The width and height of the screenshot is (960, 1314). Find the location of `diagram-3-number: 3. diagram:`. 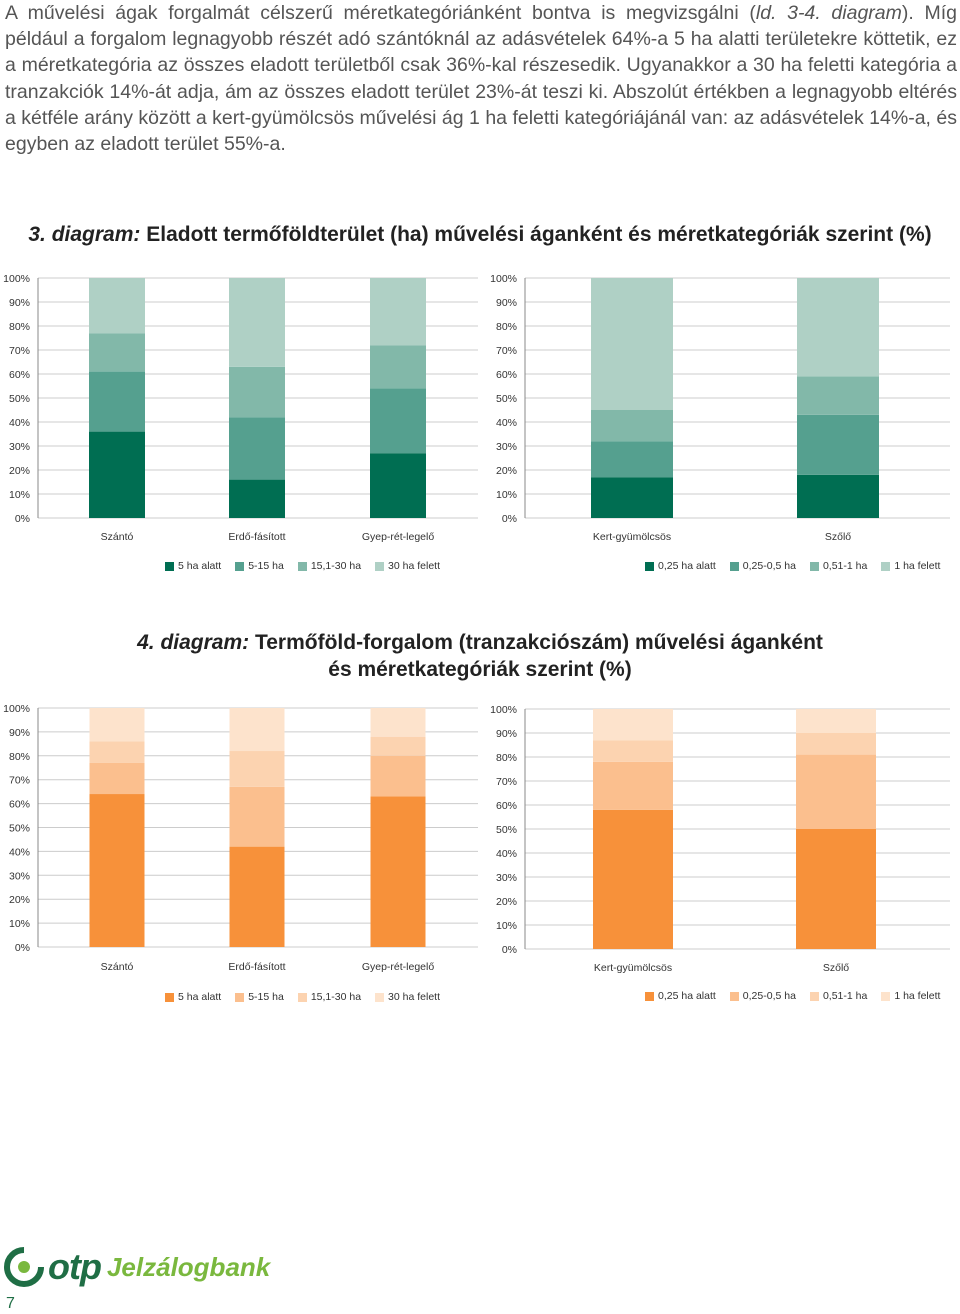

diagram-3-number: 3. diagram: is located at coordinates (84, 234).